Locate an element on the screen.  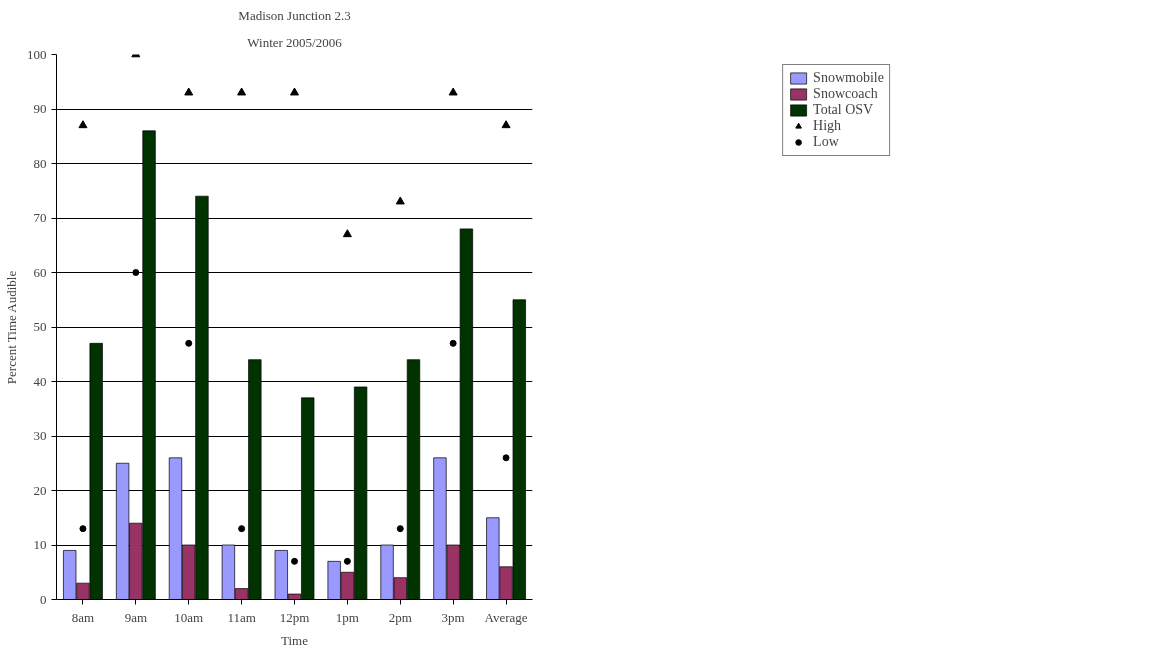
y-tick-label: 30 is located at coordinates (40, 435).